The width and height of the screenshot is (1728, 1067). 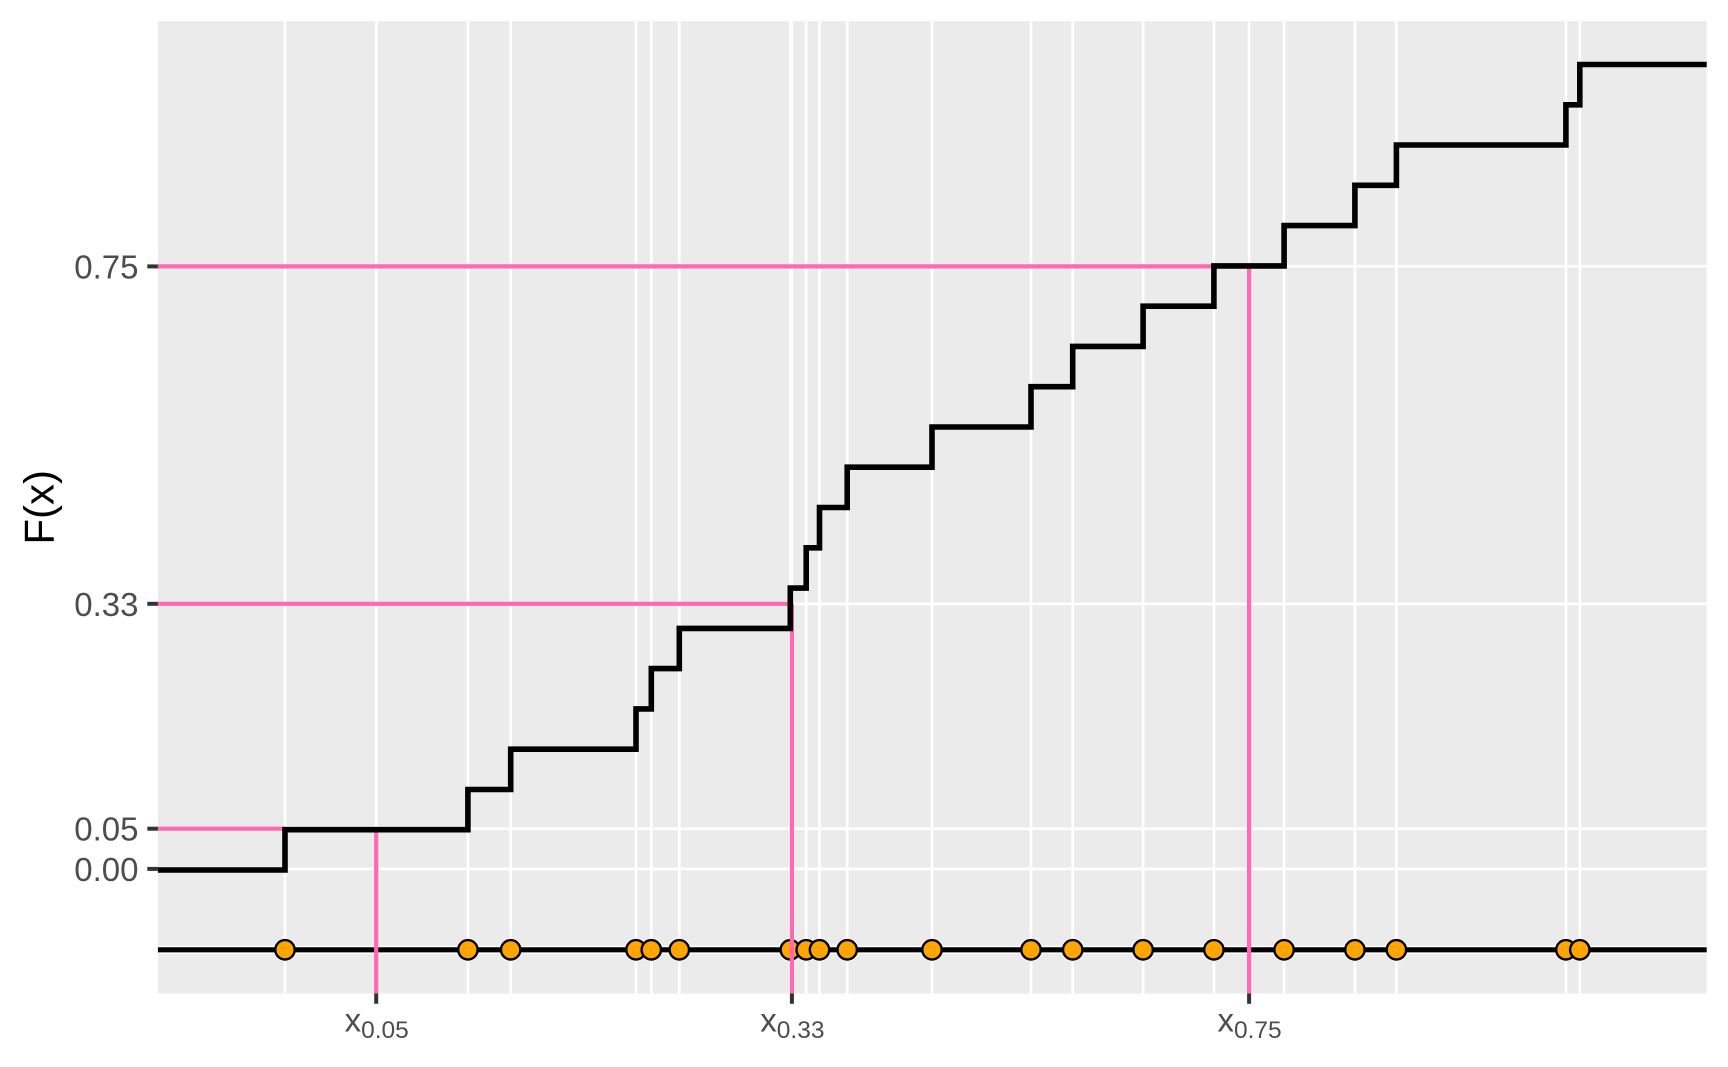 I want to click on svg-text: x0.75, so click(x=1250, y=1023).